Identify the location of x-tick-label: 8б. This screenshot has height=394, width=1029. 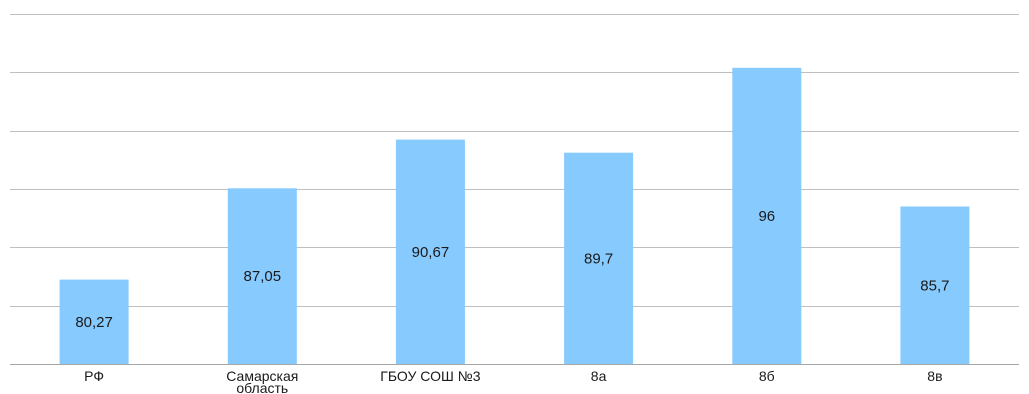
(767, 376).